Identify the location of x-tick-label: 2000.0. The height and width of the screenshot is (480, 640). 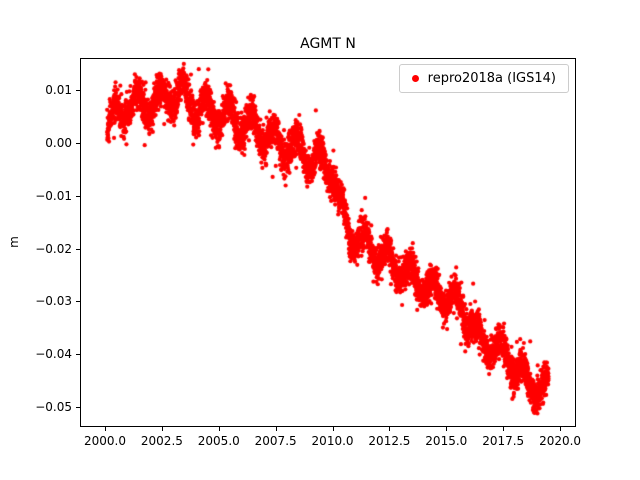
(105, 441).